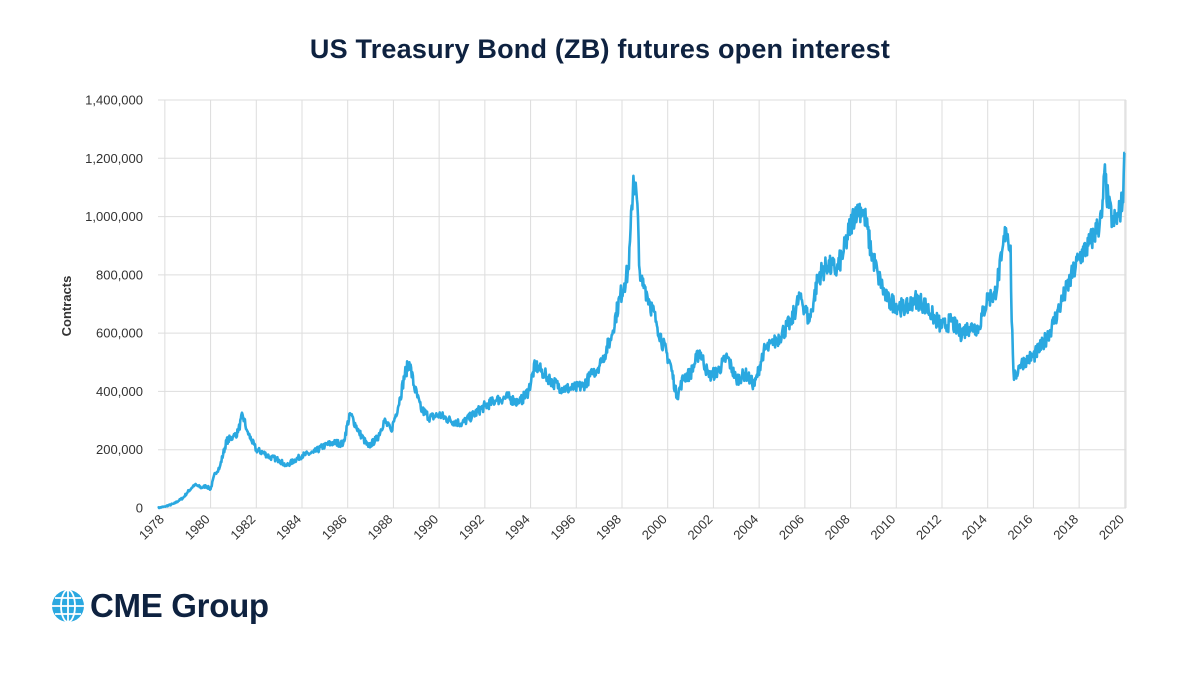  What do you see at coordinates (517, 527) in the screenshot?
I see `x-tick-label: 1994` at bounding box center [517, 527].